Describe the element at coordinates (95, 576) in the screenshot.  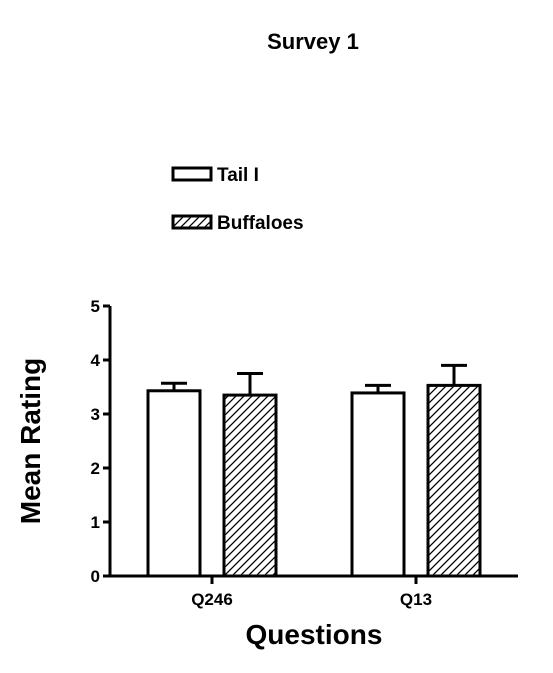
I see `y-tick-label: 0` at that location.